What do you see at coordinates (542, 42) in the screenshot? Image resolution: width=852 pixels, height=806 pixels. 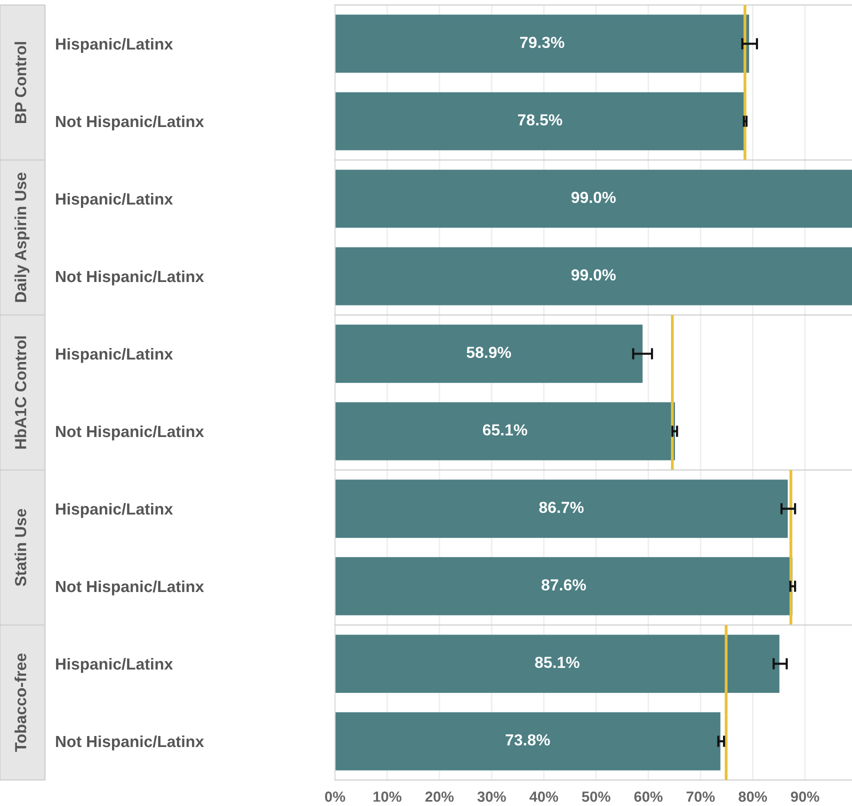 I see `data-label: 79.3%` at bounding box center [542, 42].